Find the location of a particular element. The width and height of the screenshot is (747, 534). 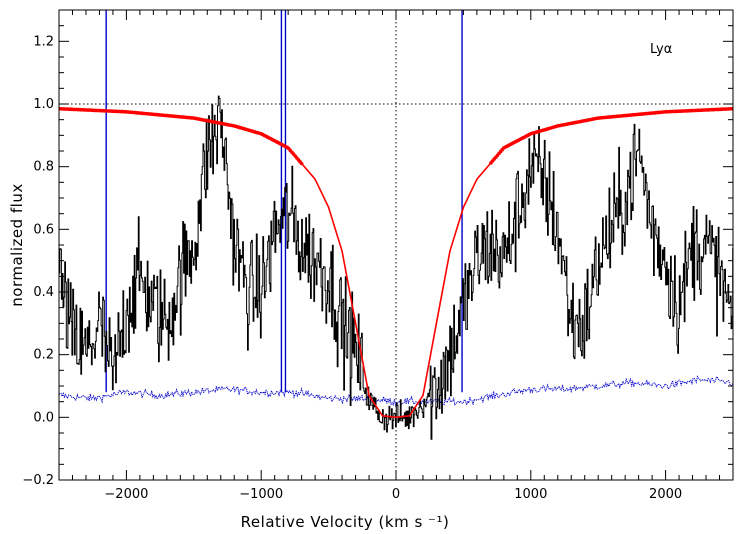

x-tick-label: 1000 is located at coordinates (530, 494).